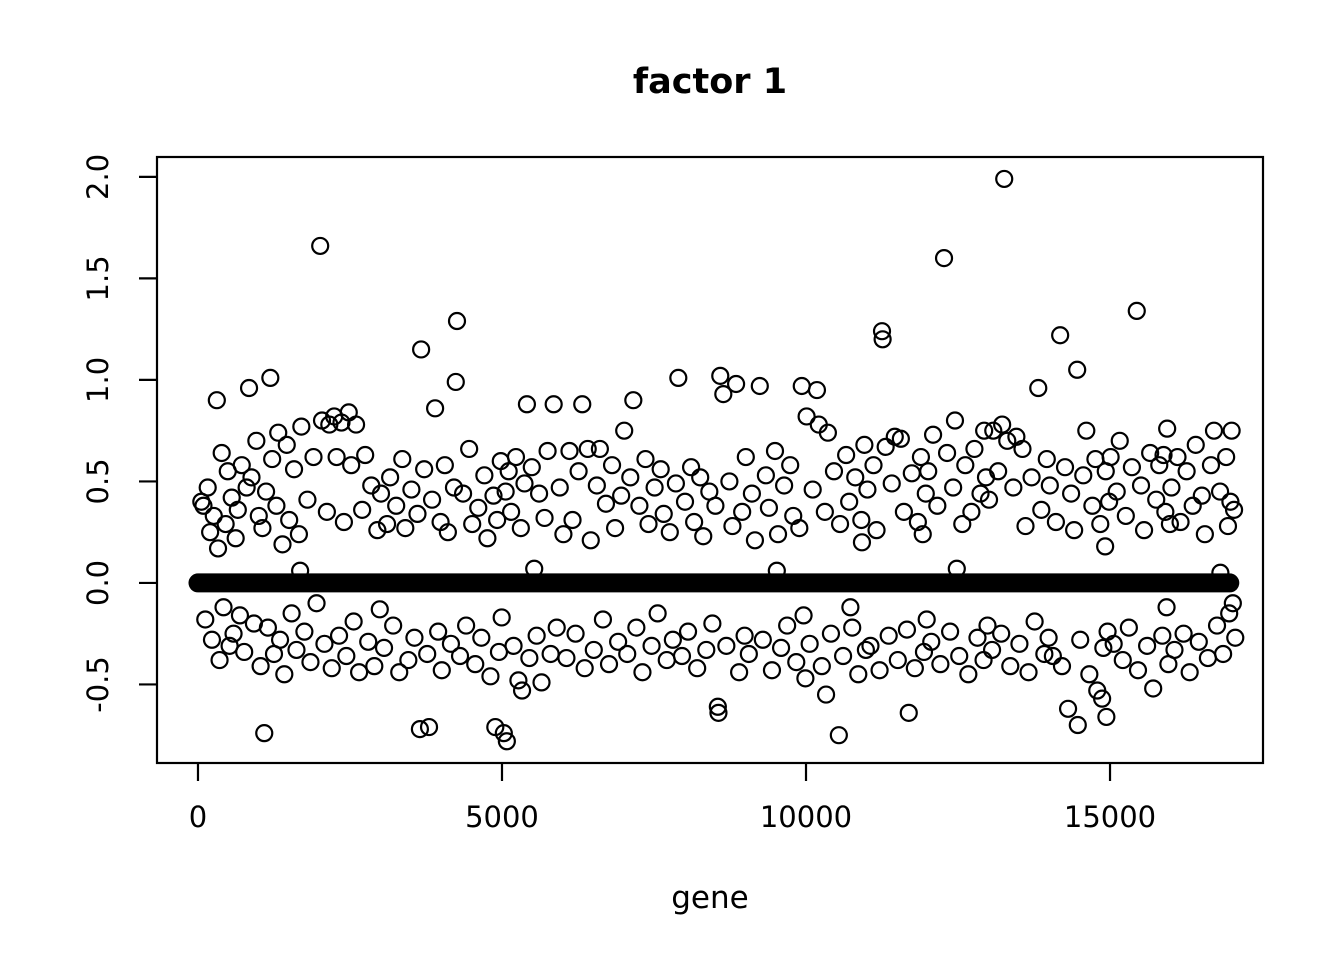 The width and height of the screenshot is (1344, 964). I want to click on y-tick-label: -0.5, so click(98, 684).